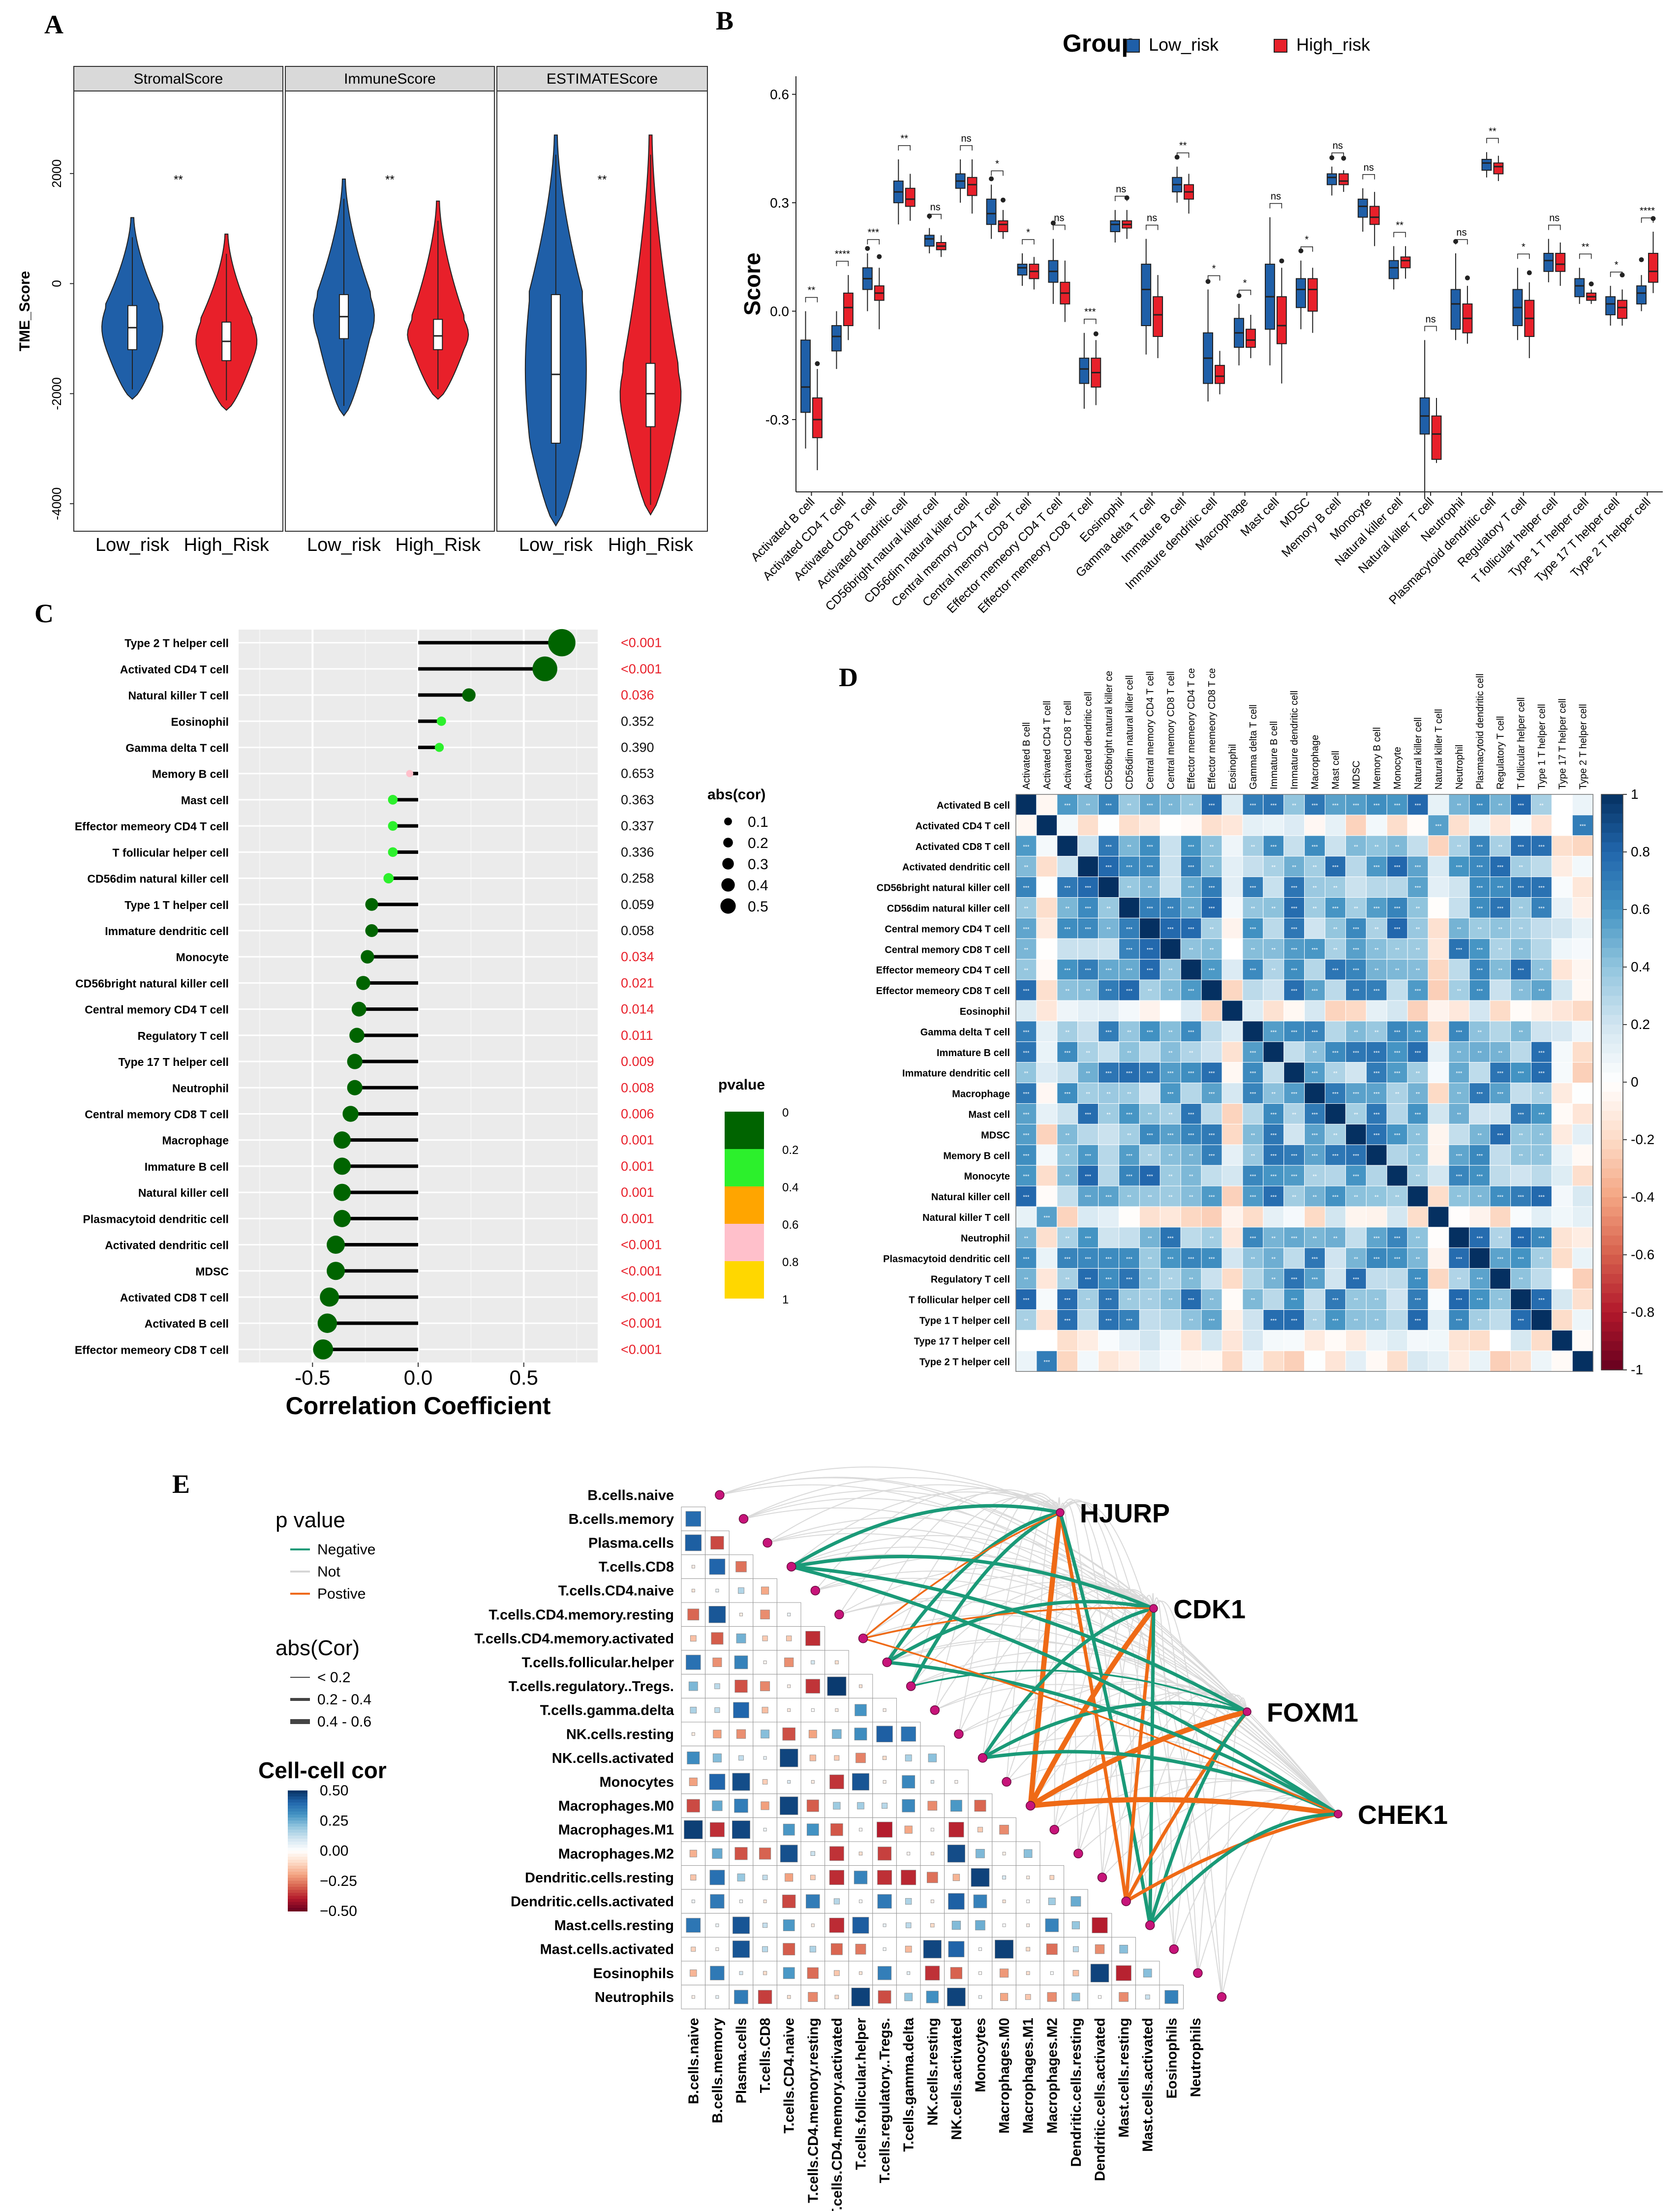 This screenshot has width=1680, height=2211. What do you see at coordinates (1235, 1847) in the screenshot?
I see `network-edge-not-significant` at bounding box center [1235, 1847].